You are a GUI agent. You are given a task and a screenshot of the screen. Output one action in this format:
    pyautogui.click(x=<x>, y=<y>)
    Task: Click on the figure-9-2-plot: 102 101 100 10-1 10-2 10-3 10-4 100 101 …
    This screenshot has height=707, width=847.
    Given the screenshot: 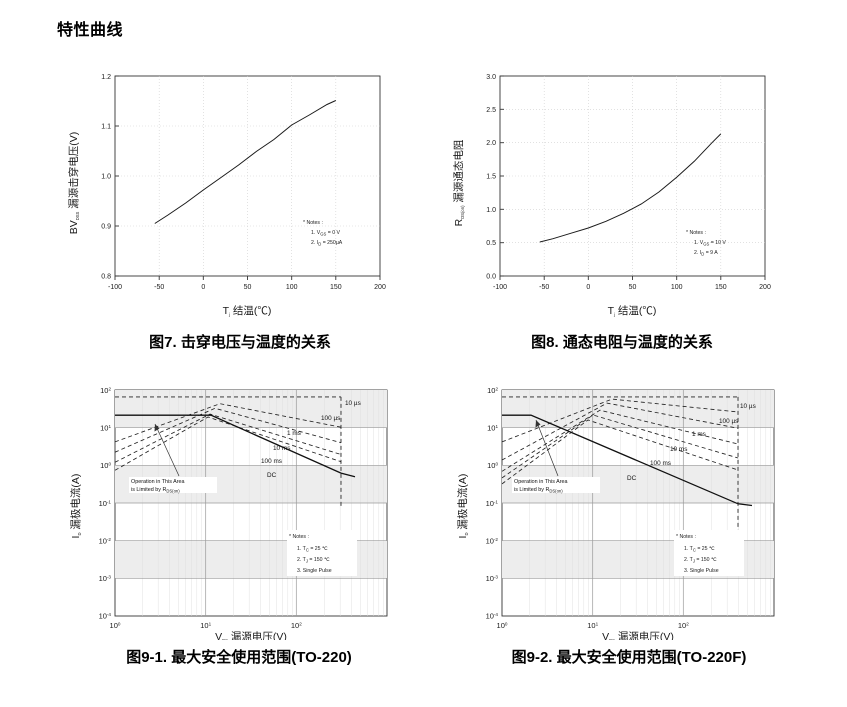 What is the action you would take?
    pyautogui.click(x=615, y=513)
    